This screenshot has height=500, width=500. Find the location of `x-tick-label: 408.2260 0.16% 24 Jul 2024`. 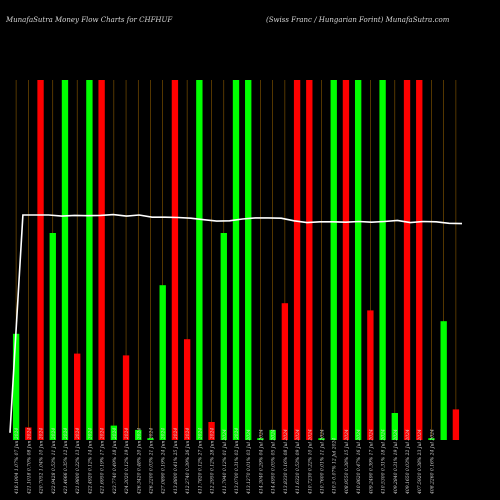

x-tick-label: 408.2260 0.16% 24 Jul 2024 is located at coordinates (432, 462).